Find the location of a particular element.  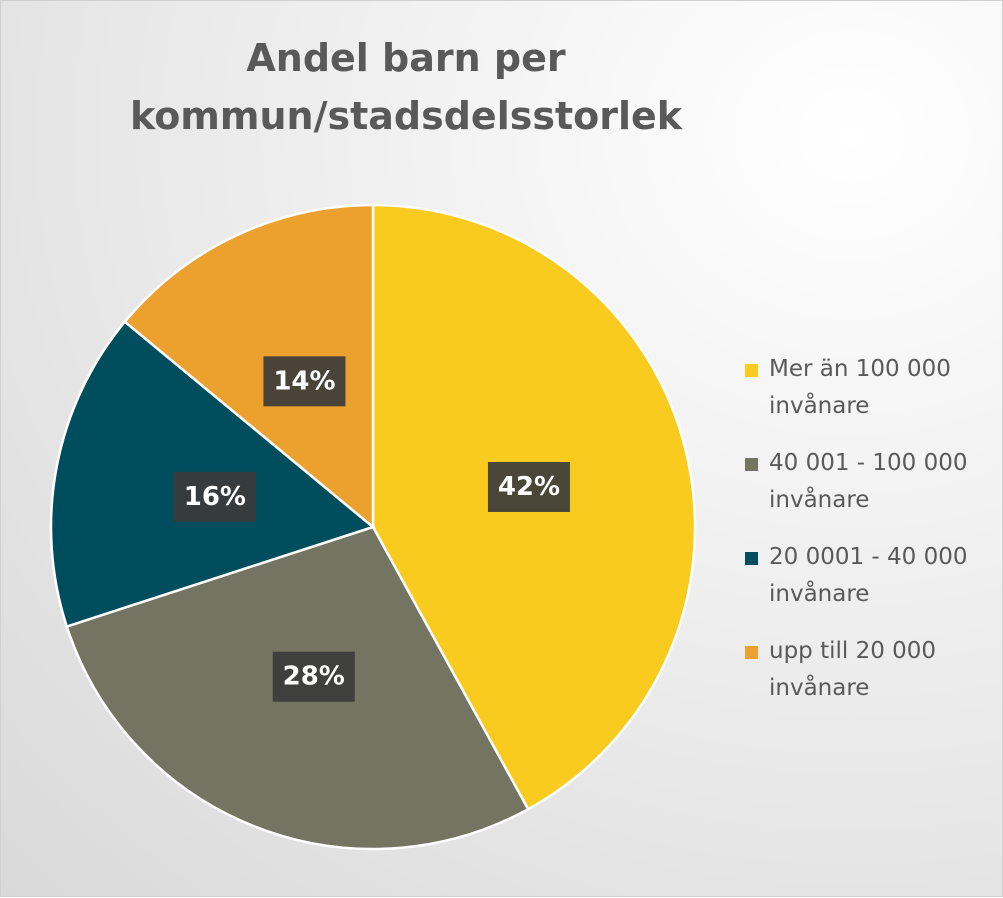

legend-label: 40 001 - 100 000 invånare is located at coordinates (868, 481).